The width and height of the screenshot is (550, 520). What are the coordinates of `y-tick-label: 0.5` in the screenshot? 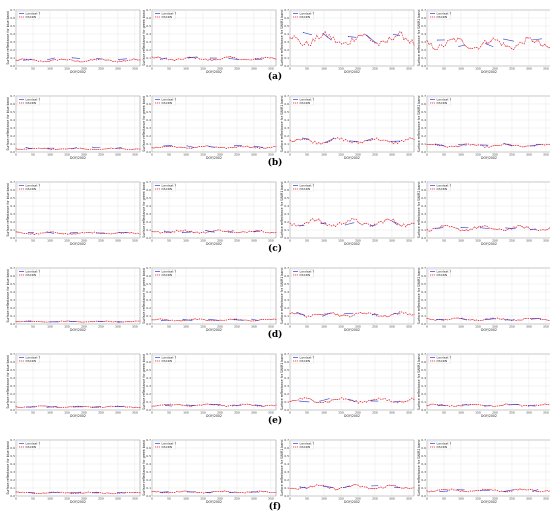 It's located at (12, 370).